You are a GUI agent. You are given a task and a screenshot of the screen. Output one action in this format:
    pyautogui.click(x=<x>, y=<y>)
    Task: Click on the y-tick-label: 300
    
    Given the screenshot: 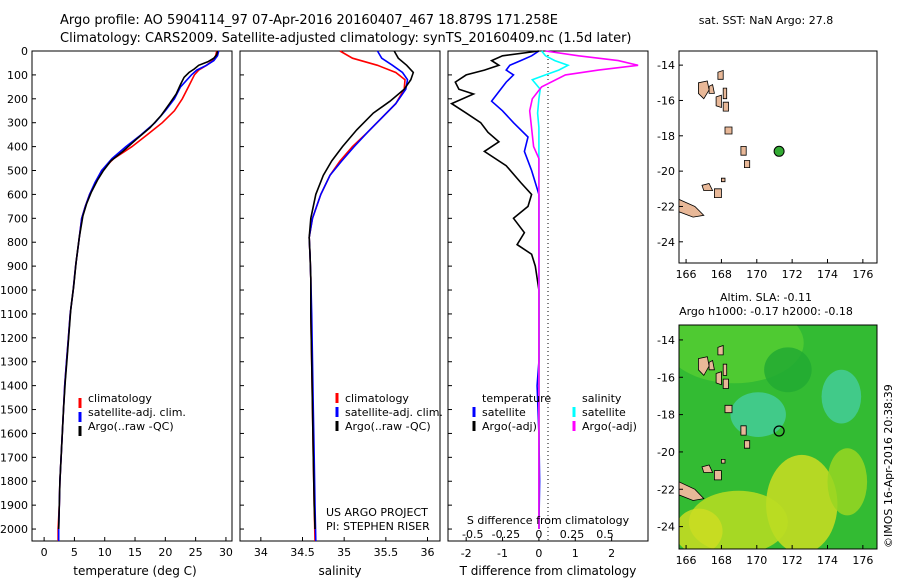 What is the action you would take?
    pyautogui.click(x=17, y=123)
    